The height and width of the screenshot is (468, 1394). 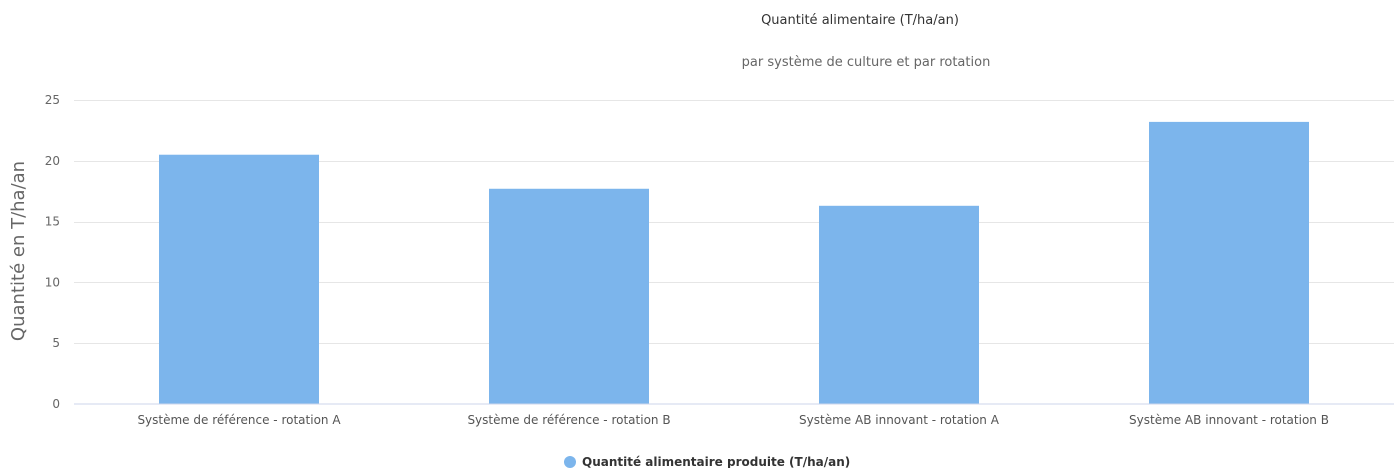 I want to click on y-tick-label: 15, so click(x=52, y=222).